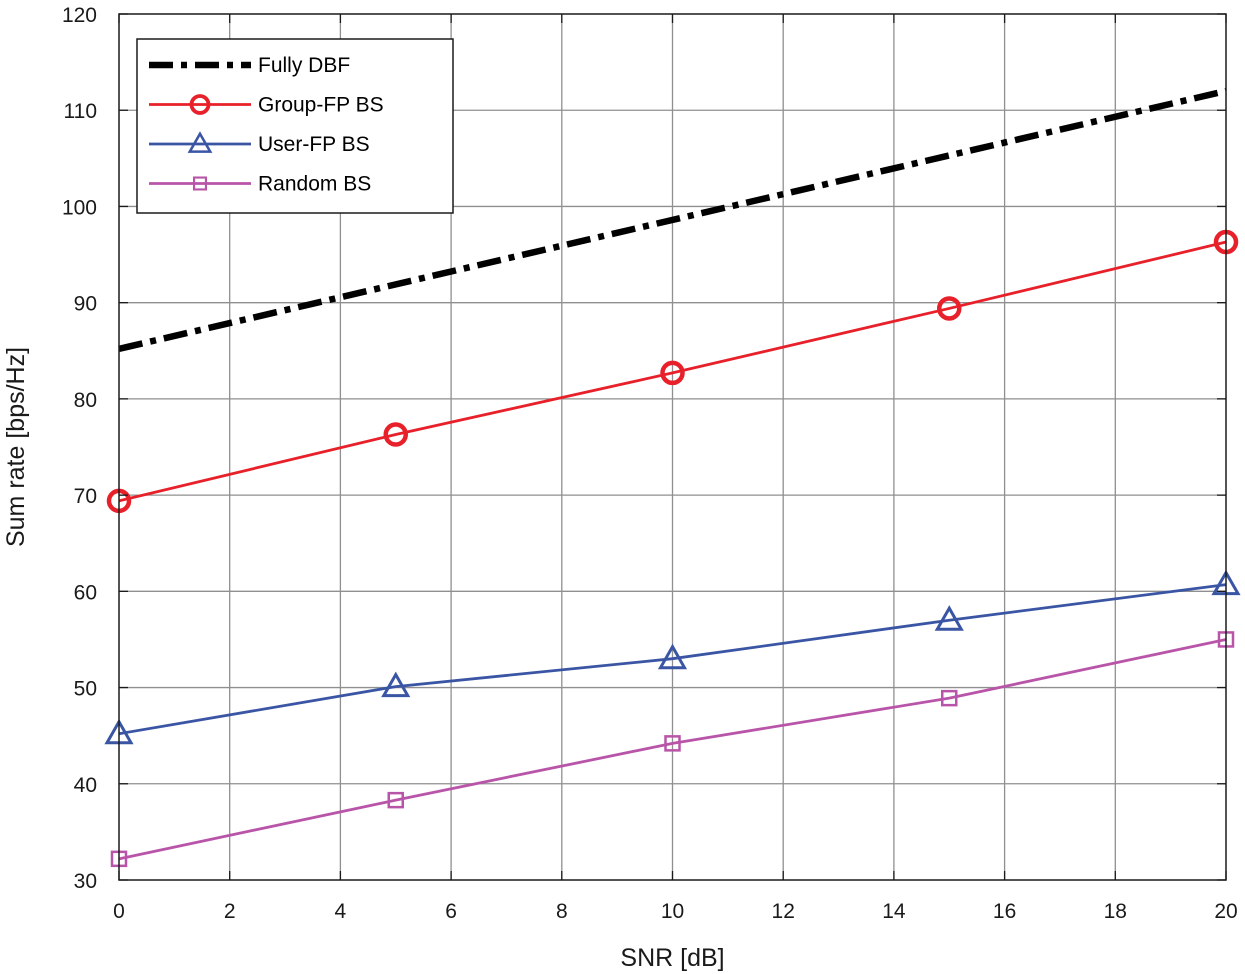 The height and width of the screenshot is (974, 1245). I want to click on x-tick-label: 0, so click(119, 911).